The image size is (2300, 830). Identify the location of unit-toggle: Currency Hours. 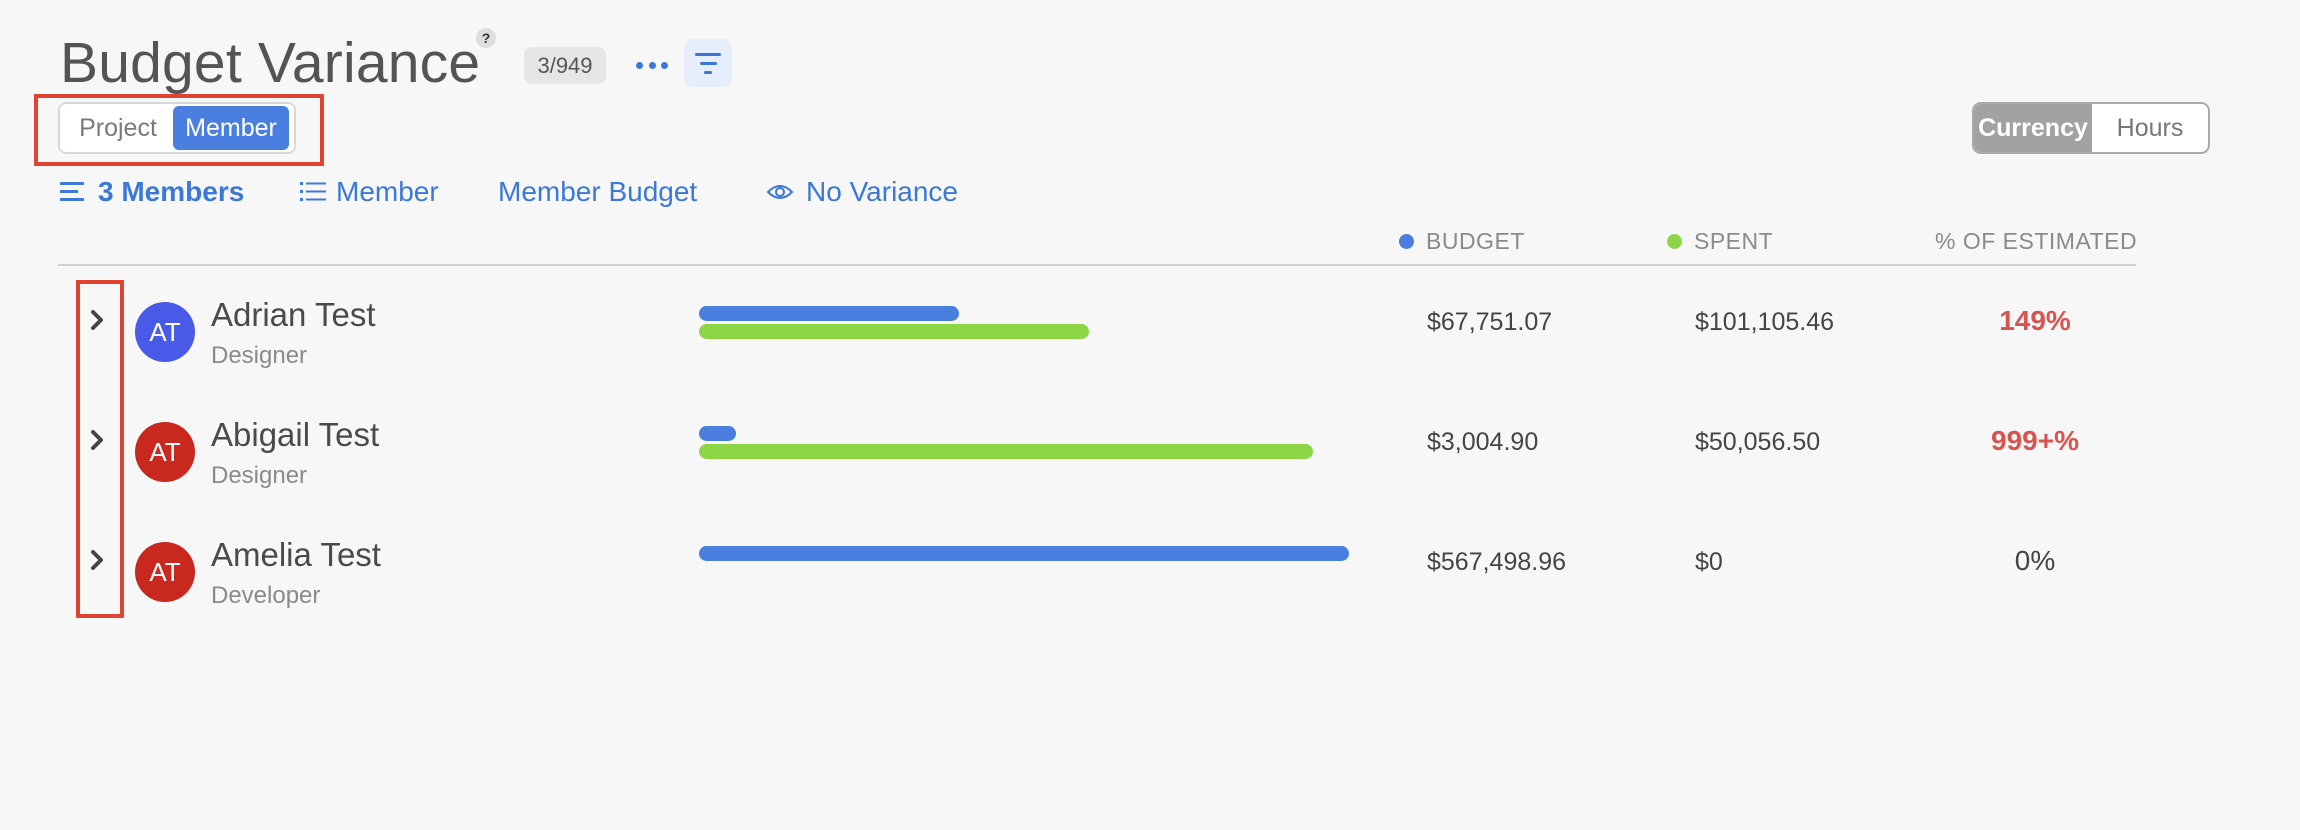
(2091, 128).